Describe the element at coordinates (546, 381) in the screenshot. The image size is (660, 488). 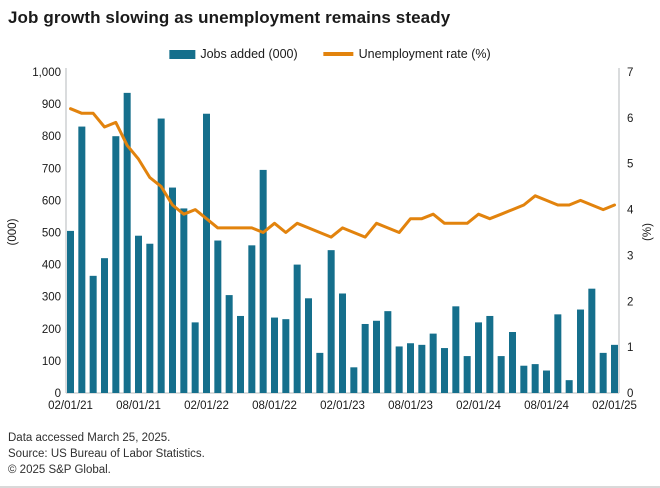
I see `bar-08/01/24` at that location.